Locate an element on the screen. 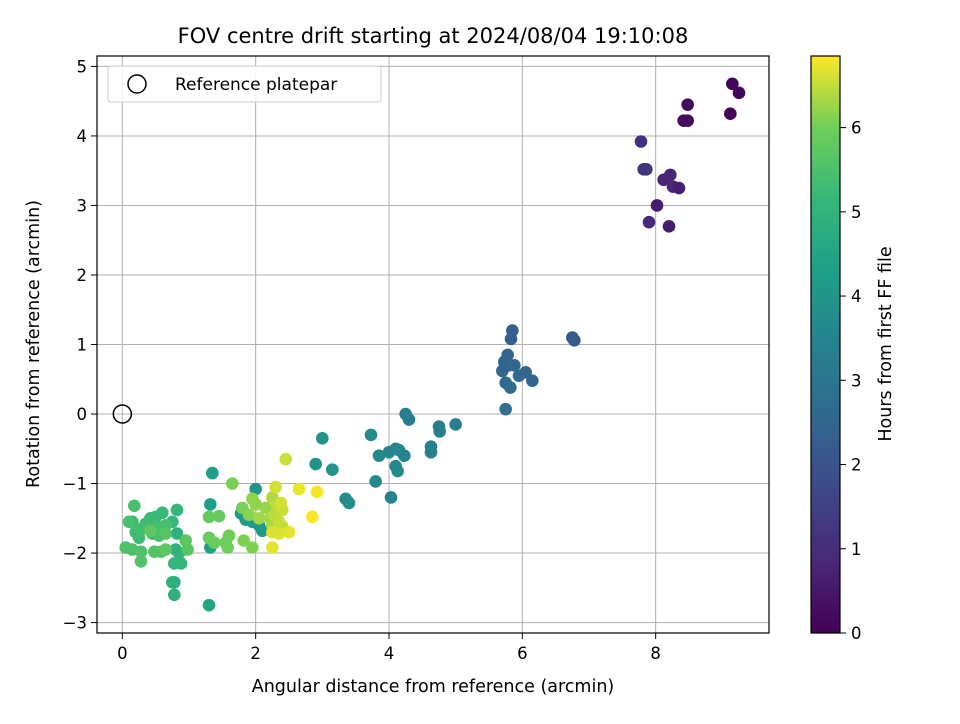  x-axis-label: Angular distance from reference (arcmin) is located at coordinates (433, 687).